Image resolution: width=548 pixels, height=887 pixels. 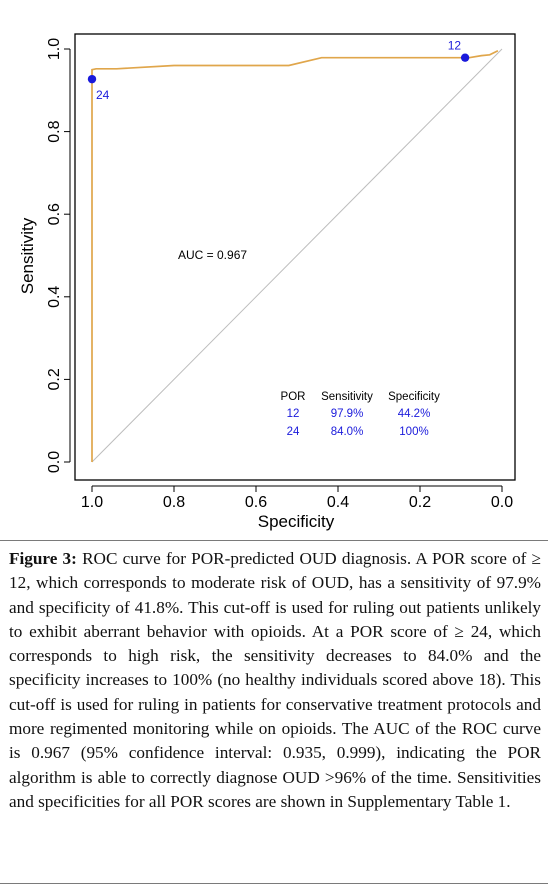 I want to click on x-tick-label: 0.2, so click(x=420, y=502).